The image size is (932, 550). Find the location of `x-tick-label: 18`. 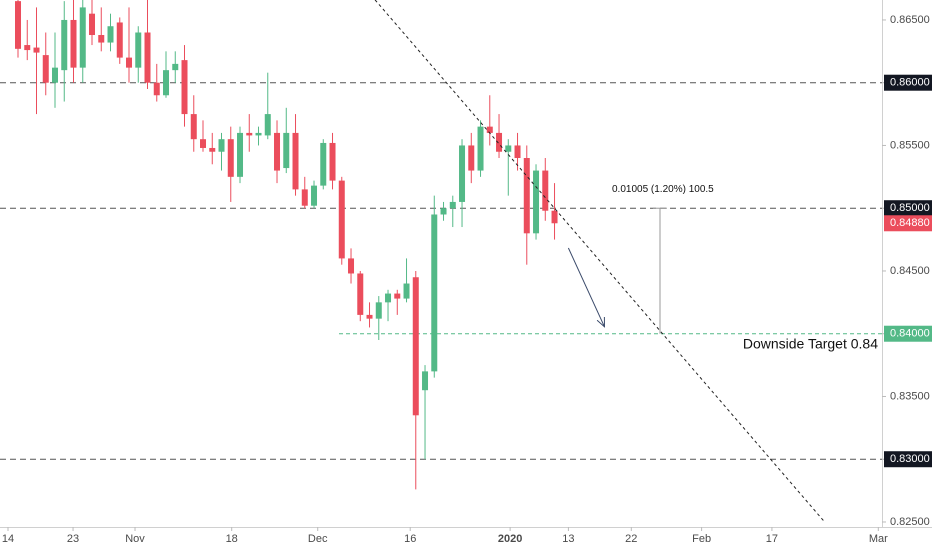

x-tick-label: 18 is located at coordinates (232, 539).